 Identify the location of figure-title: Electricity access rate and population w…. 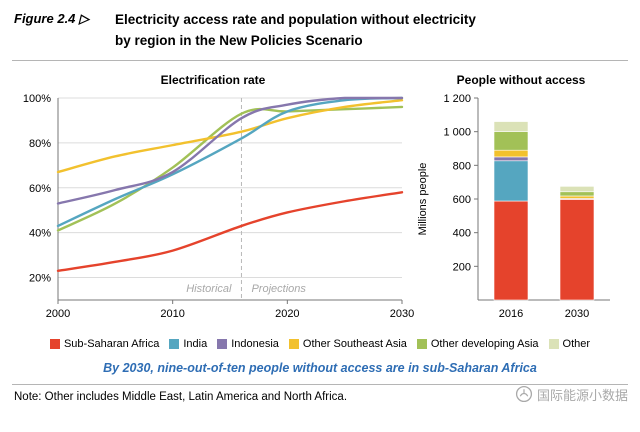
(295, 31).